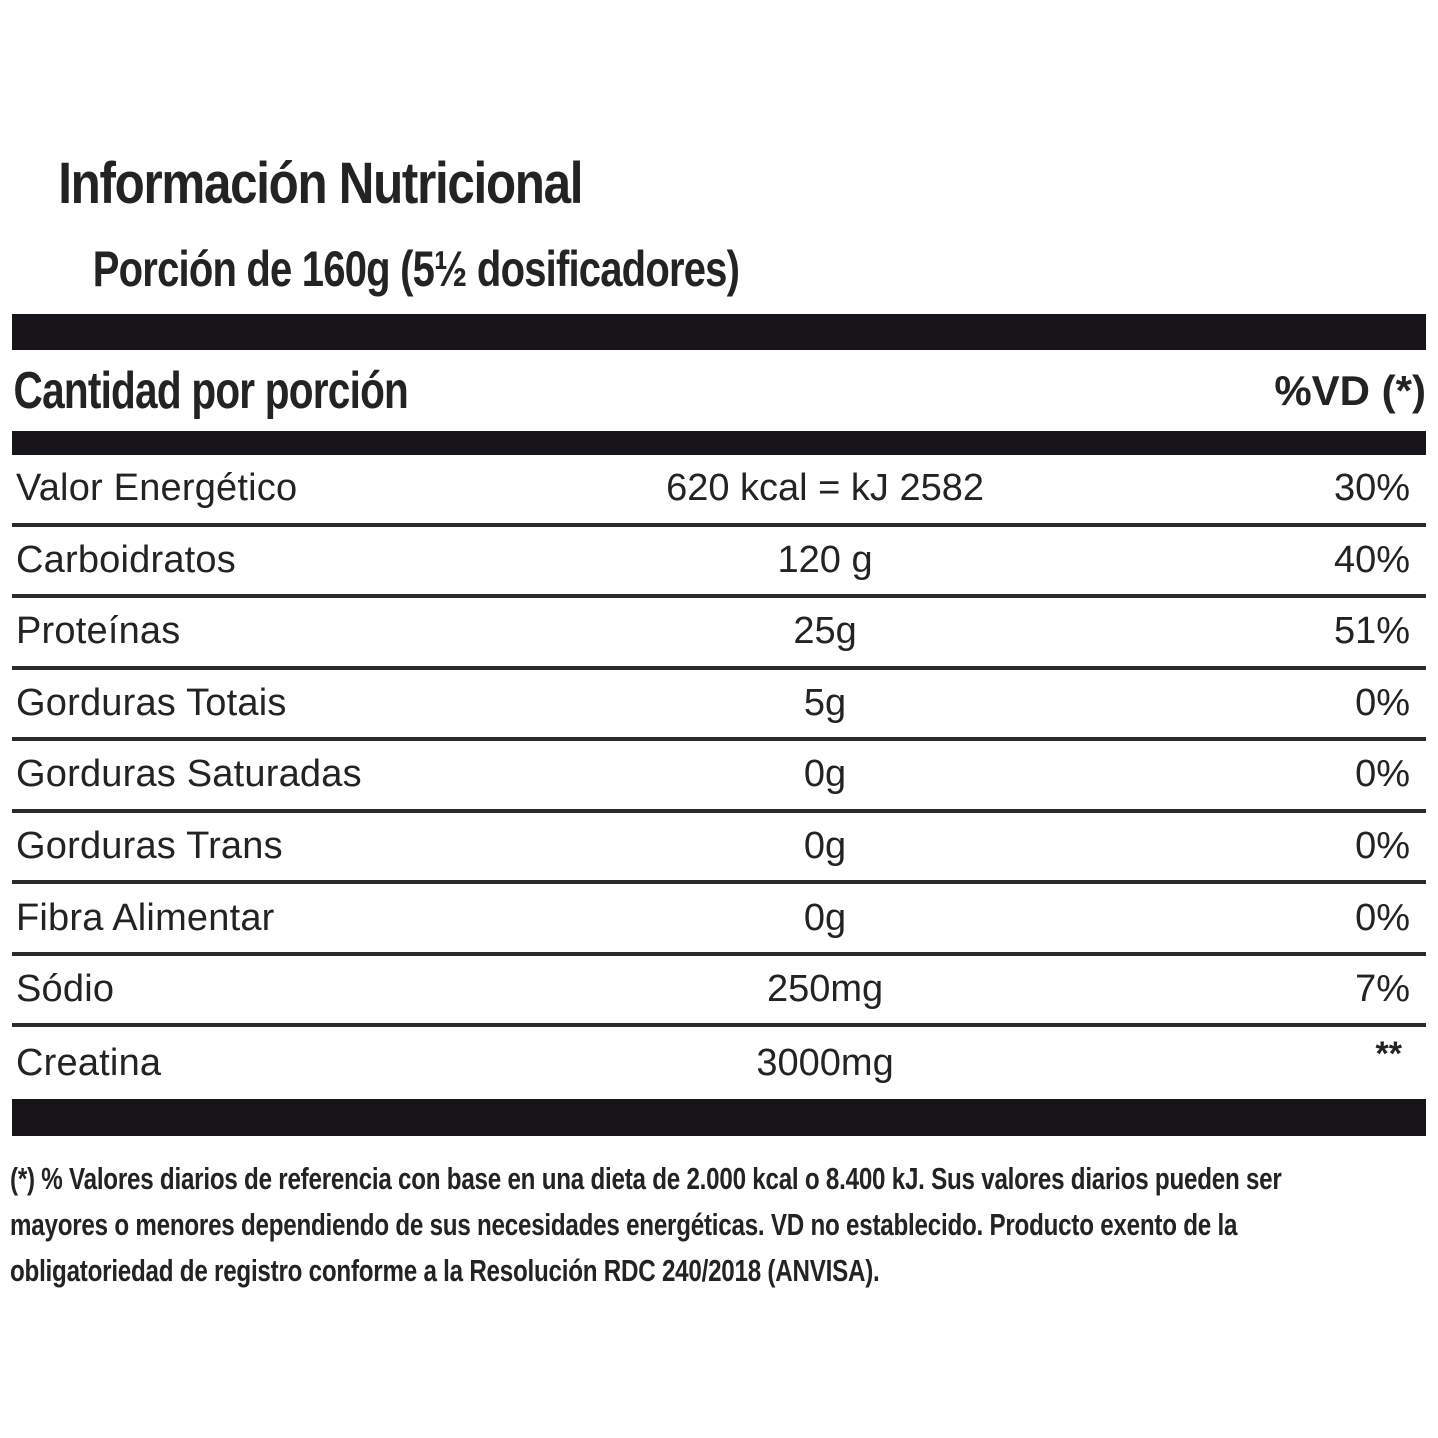 The image size is (1438, 1438). What do you see at coordinates (211, 390) in the screenshot?
I see `amount-per-serving-heading: Cantidad por porción` at bounding box center [211, 390].